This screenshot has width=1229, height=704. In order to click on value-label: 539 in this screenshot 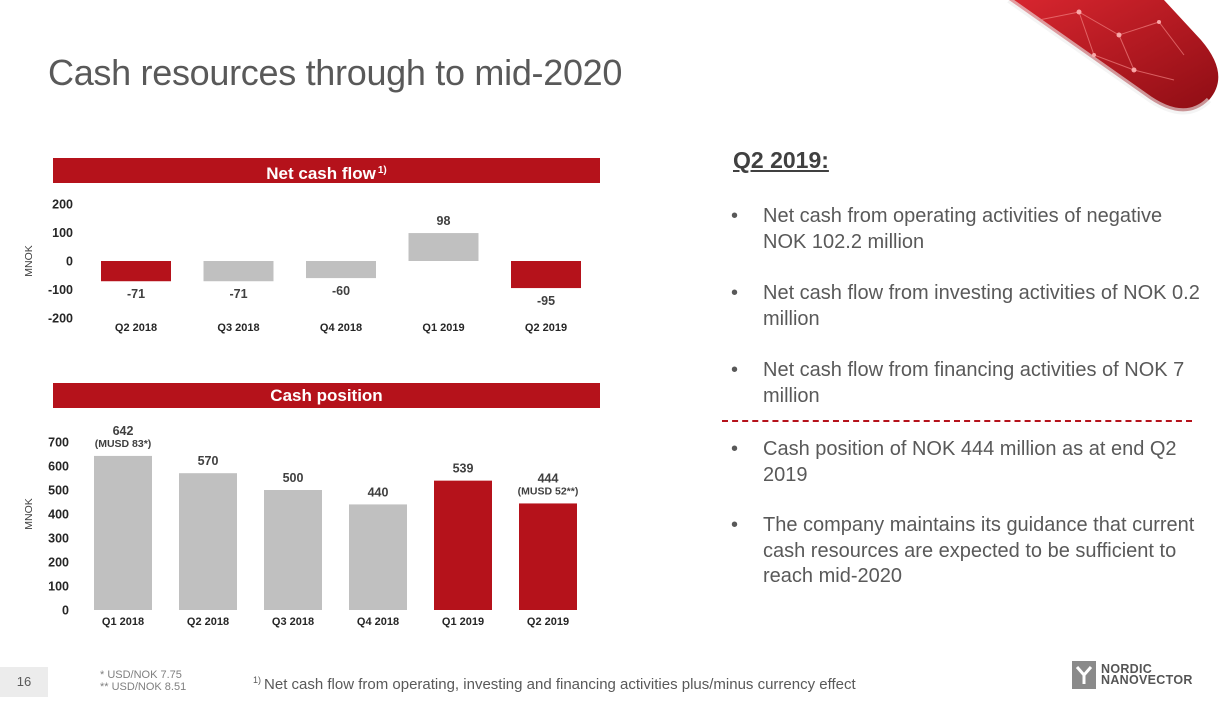, I will do `click(463, 469)`.